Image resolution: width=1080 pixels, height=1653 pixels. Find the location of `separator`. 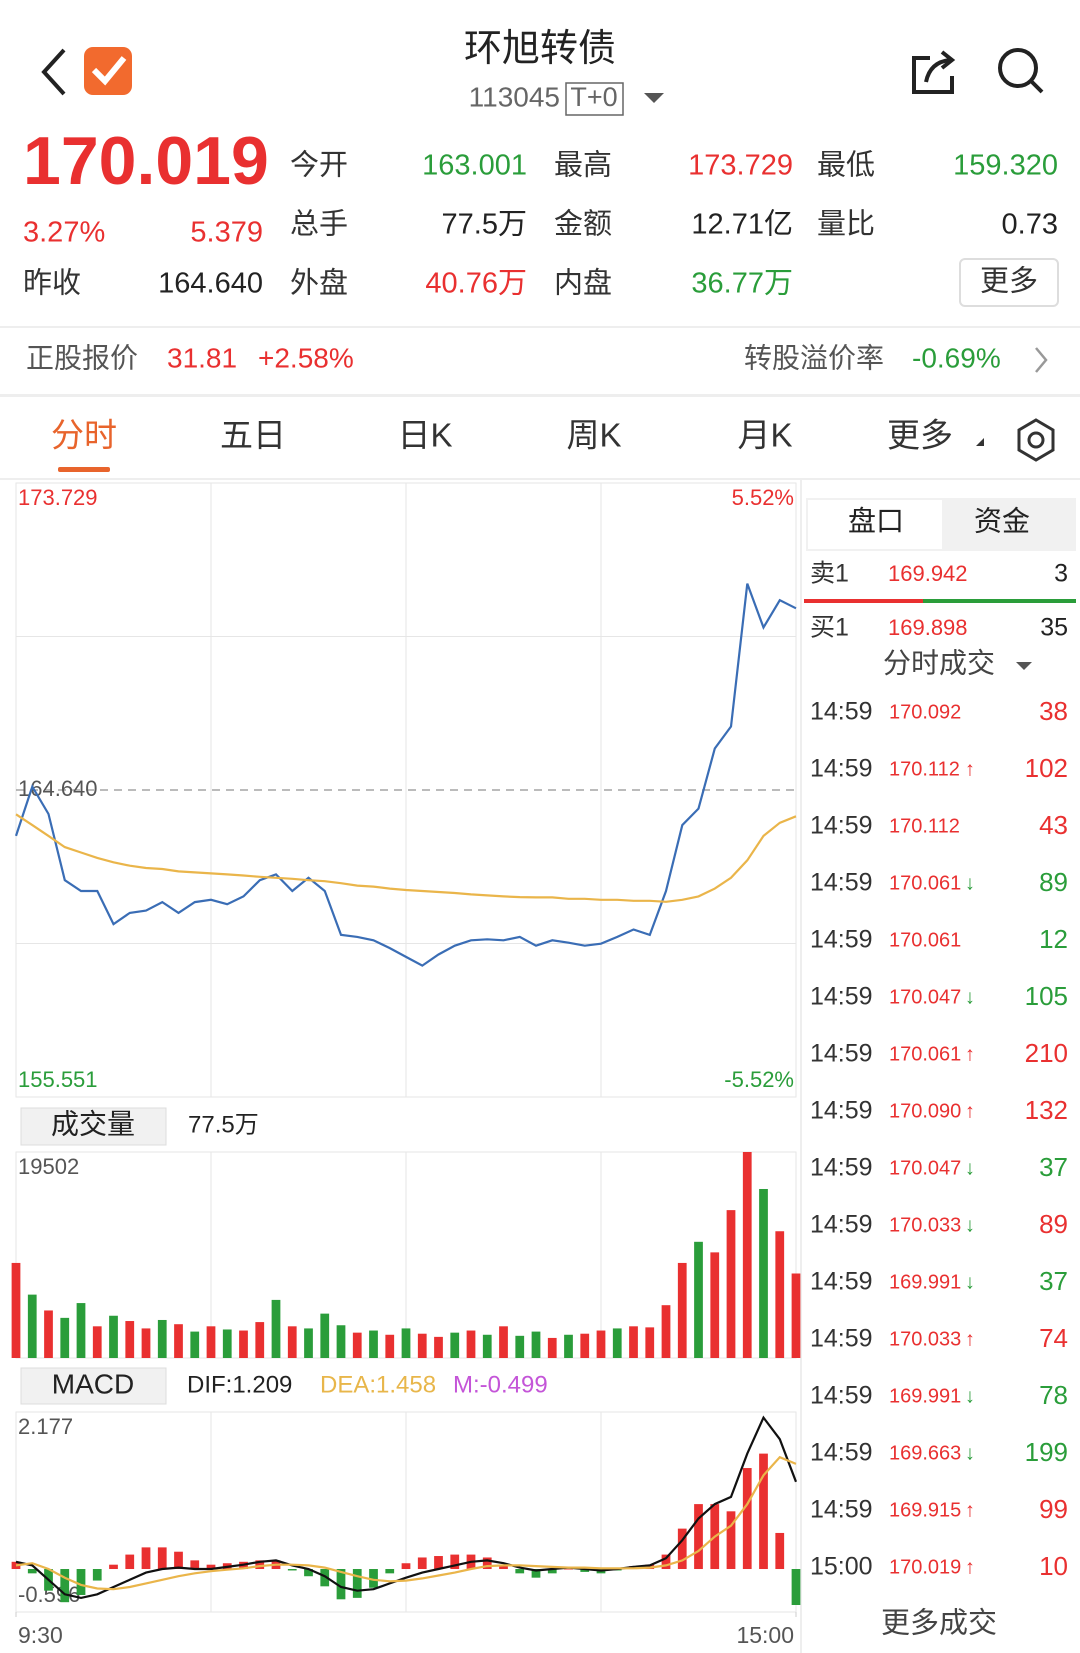

separator is located at coordinates (540, 327).